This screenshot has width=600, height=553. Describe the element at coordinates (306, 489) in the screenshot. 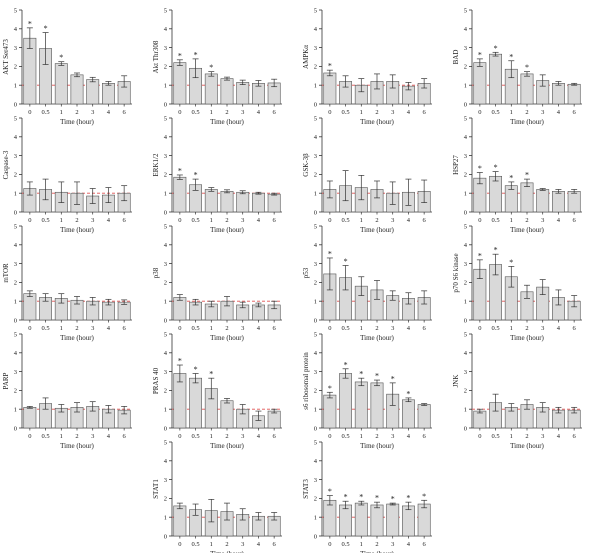

I see `y-axis-title: STAT3` at that location.